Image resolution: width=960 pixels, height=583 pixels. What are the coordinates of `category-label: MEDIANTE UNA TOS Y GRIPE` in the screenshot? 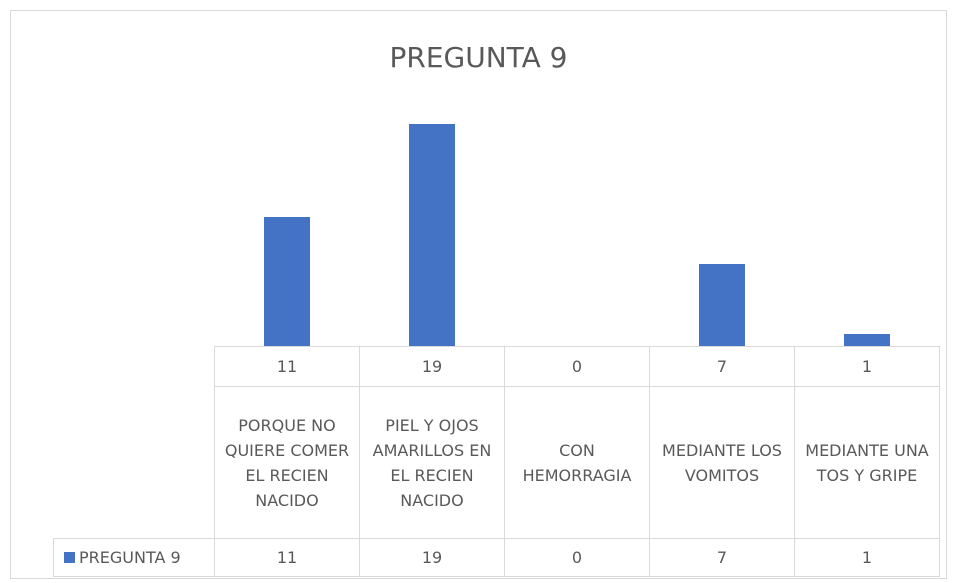 It's located at (867, 462).